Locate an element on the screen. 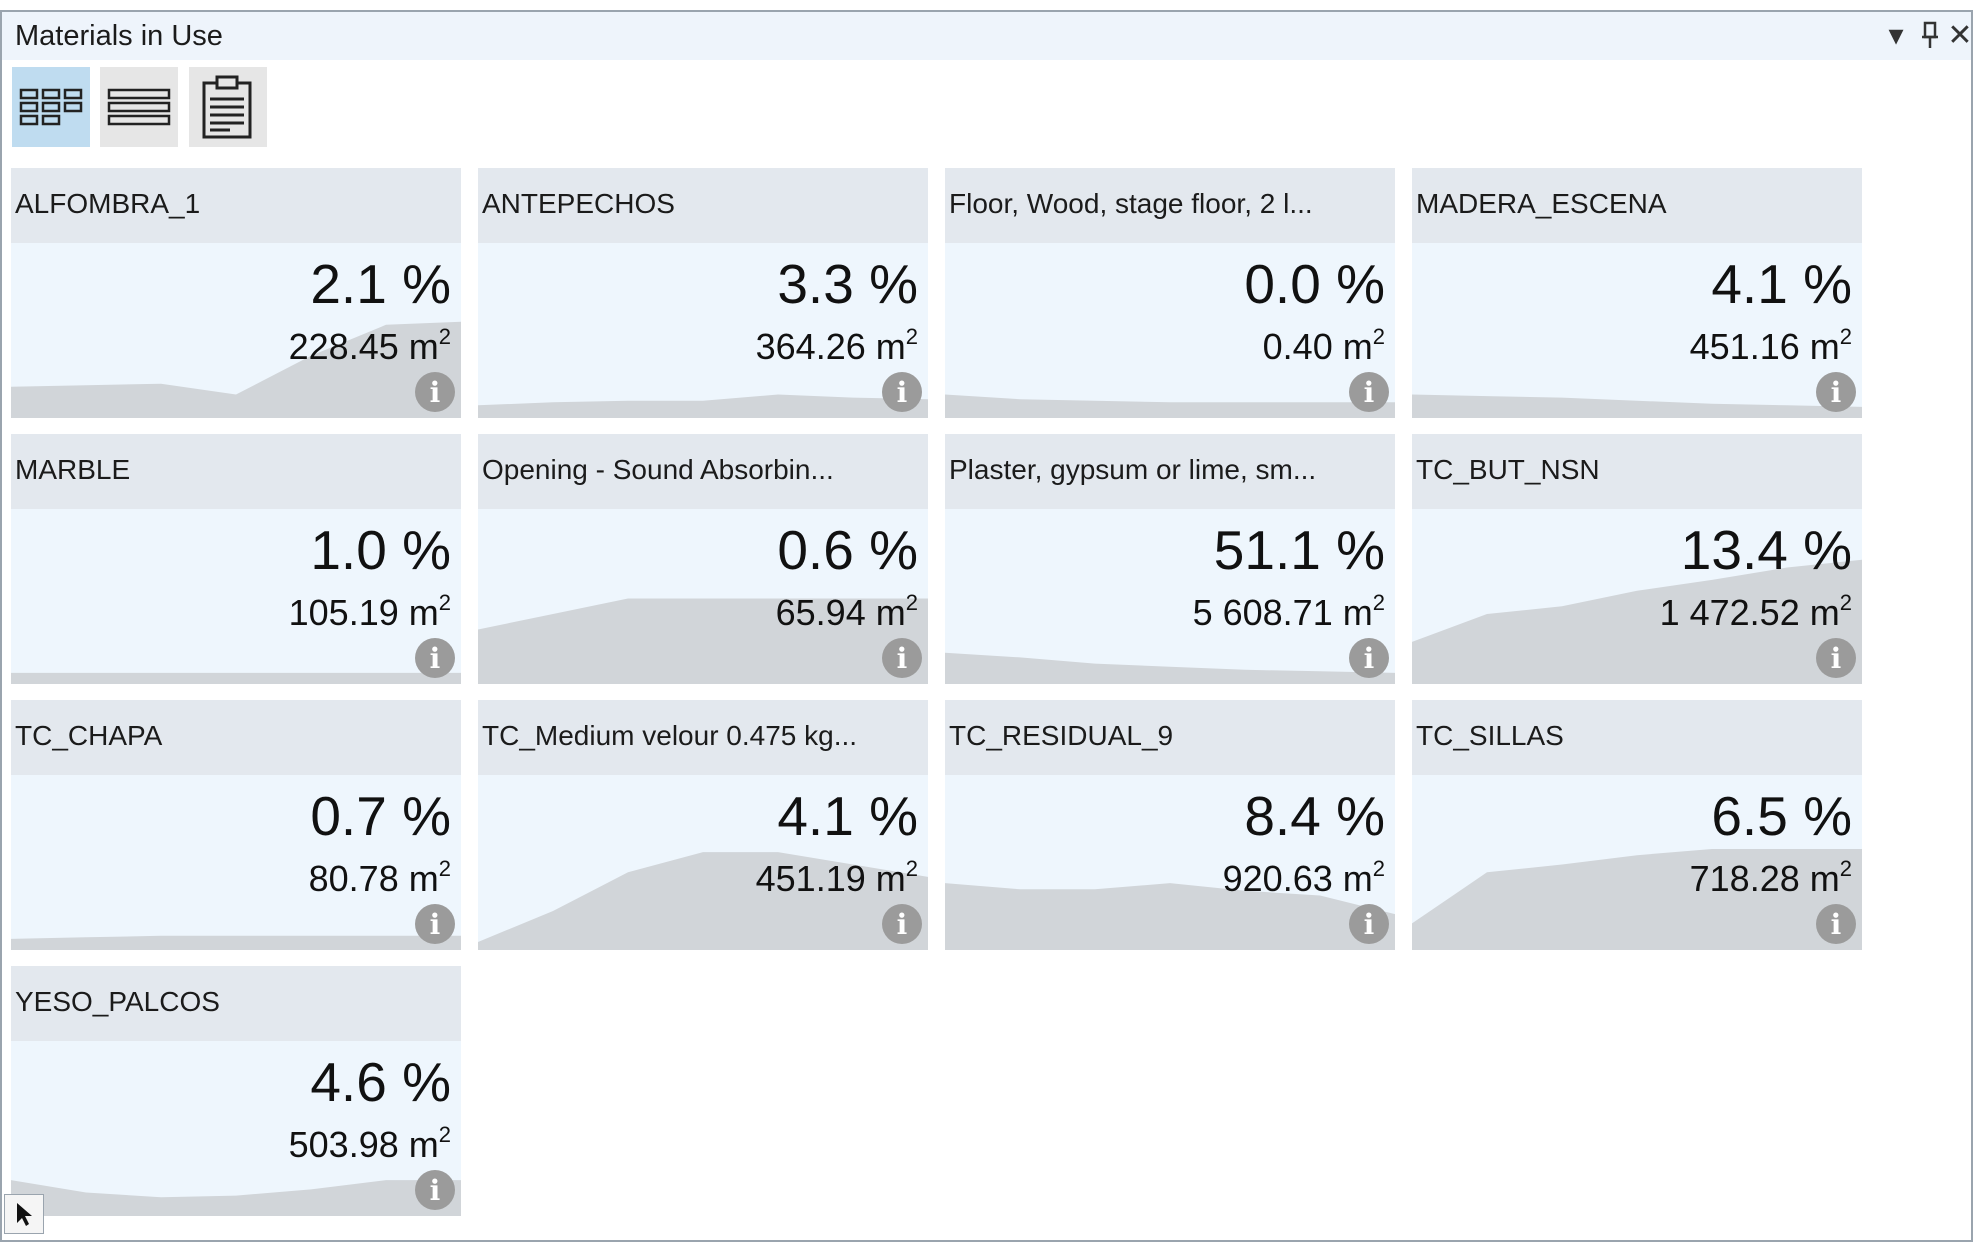 The width and height of the screenshot is (1981, 1258). usage-percent: 2.1 % is located at coordinates (380, 284).